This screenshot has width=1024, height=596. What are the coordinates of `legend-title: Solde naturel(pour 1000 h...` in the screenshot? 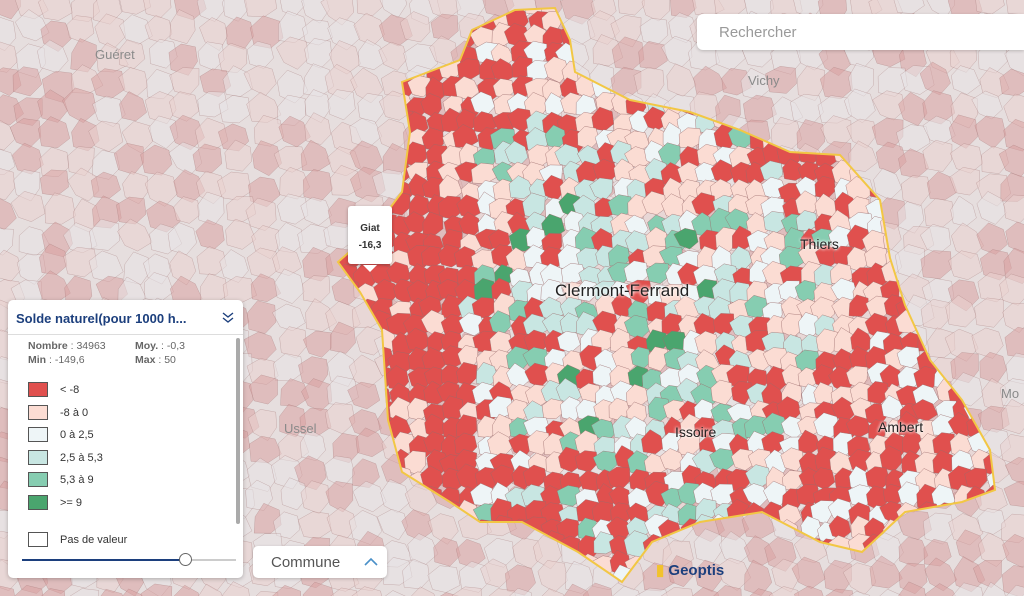 It's located at (101, 318).